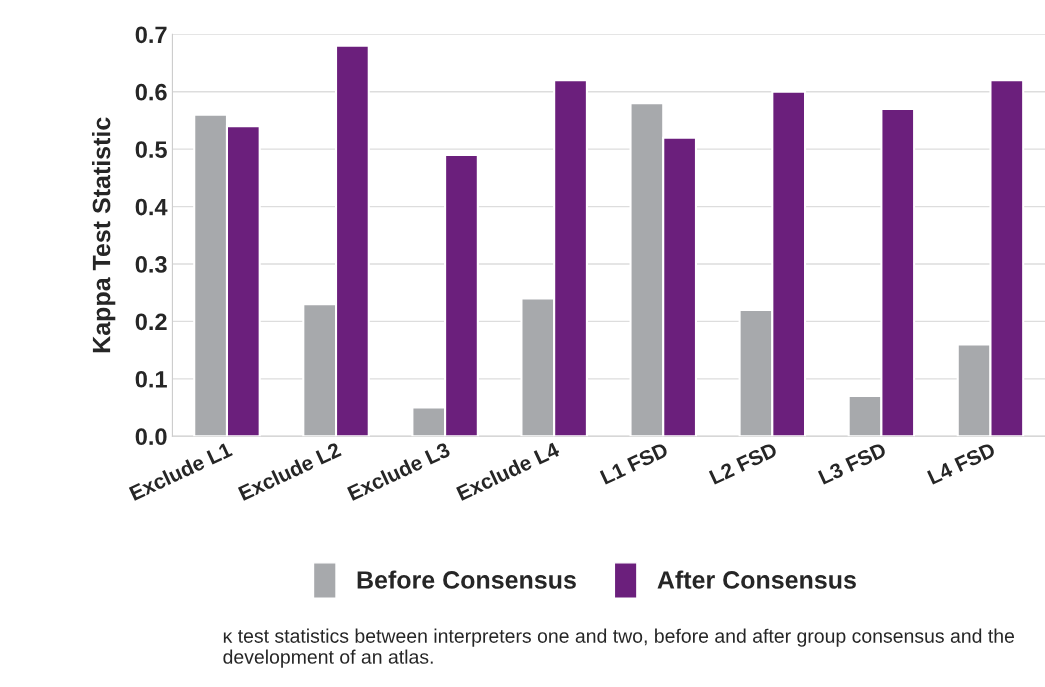 Image resolution: width=1045 pixels, height=687 pixels. I want to click on y-tick-label: 0.0, so click(151, 437).